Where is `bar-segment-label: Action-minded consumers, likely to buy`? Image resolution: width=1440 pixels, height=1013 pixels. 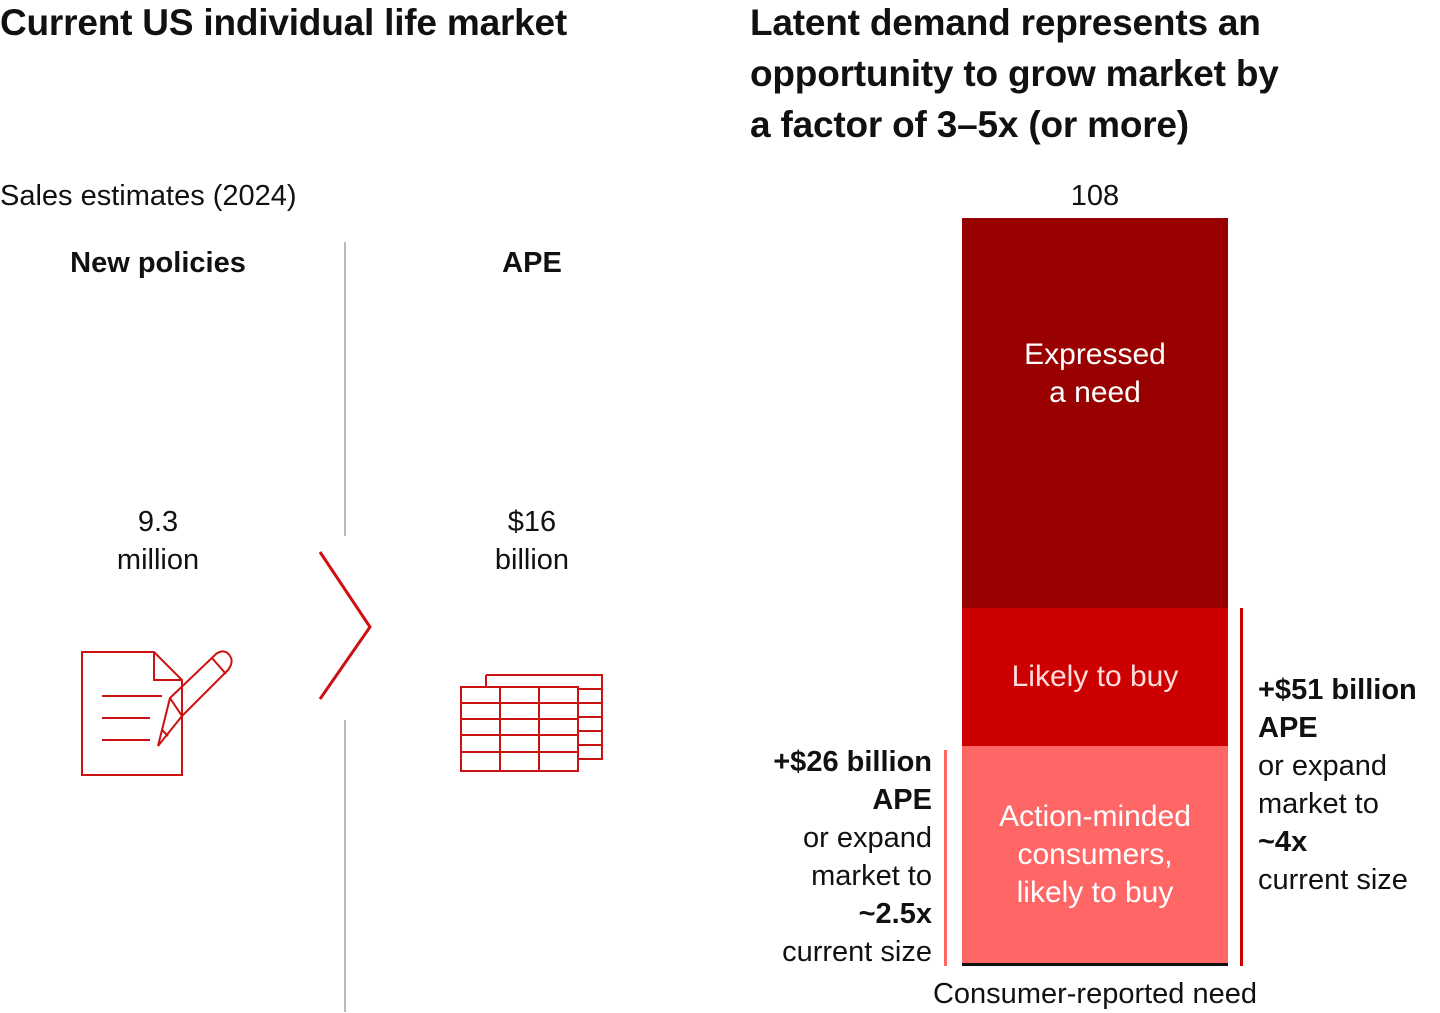
bar-segment-label: Action-minded consumers, likely to buy is located at coordinates (1095, 855).